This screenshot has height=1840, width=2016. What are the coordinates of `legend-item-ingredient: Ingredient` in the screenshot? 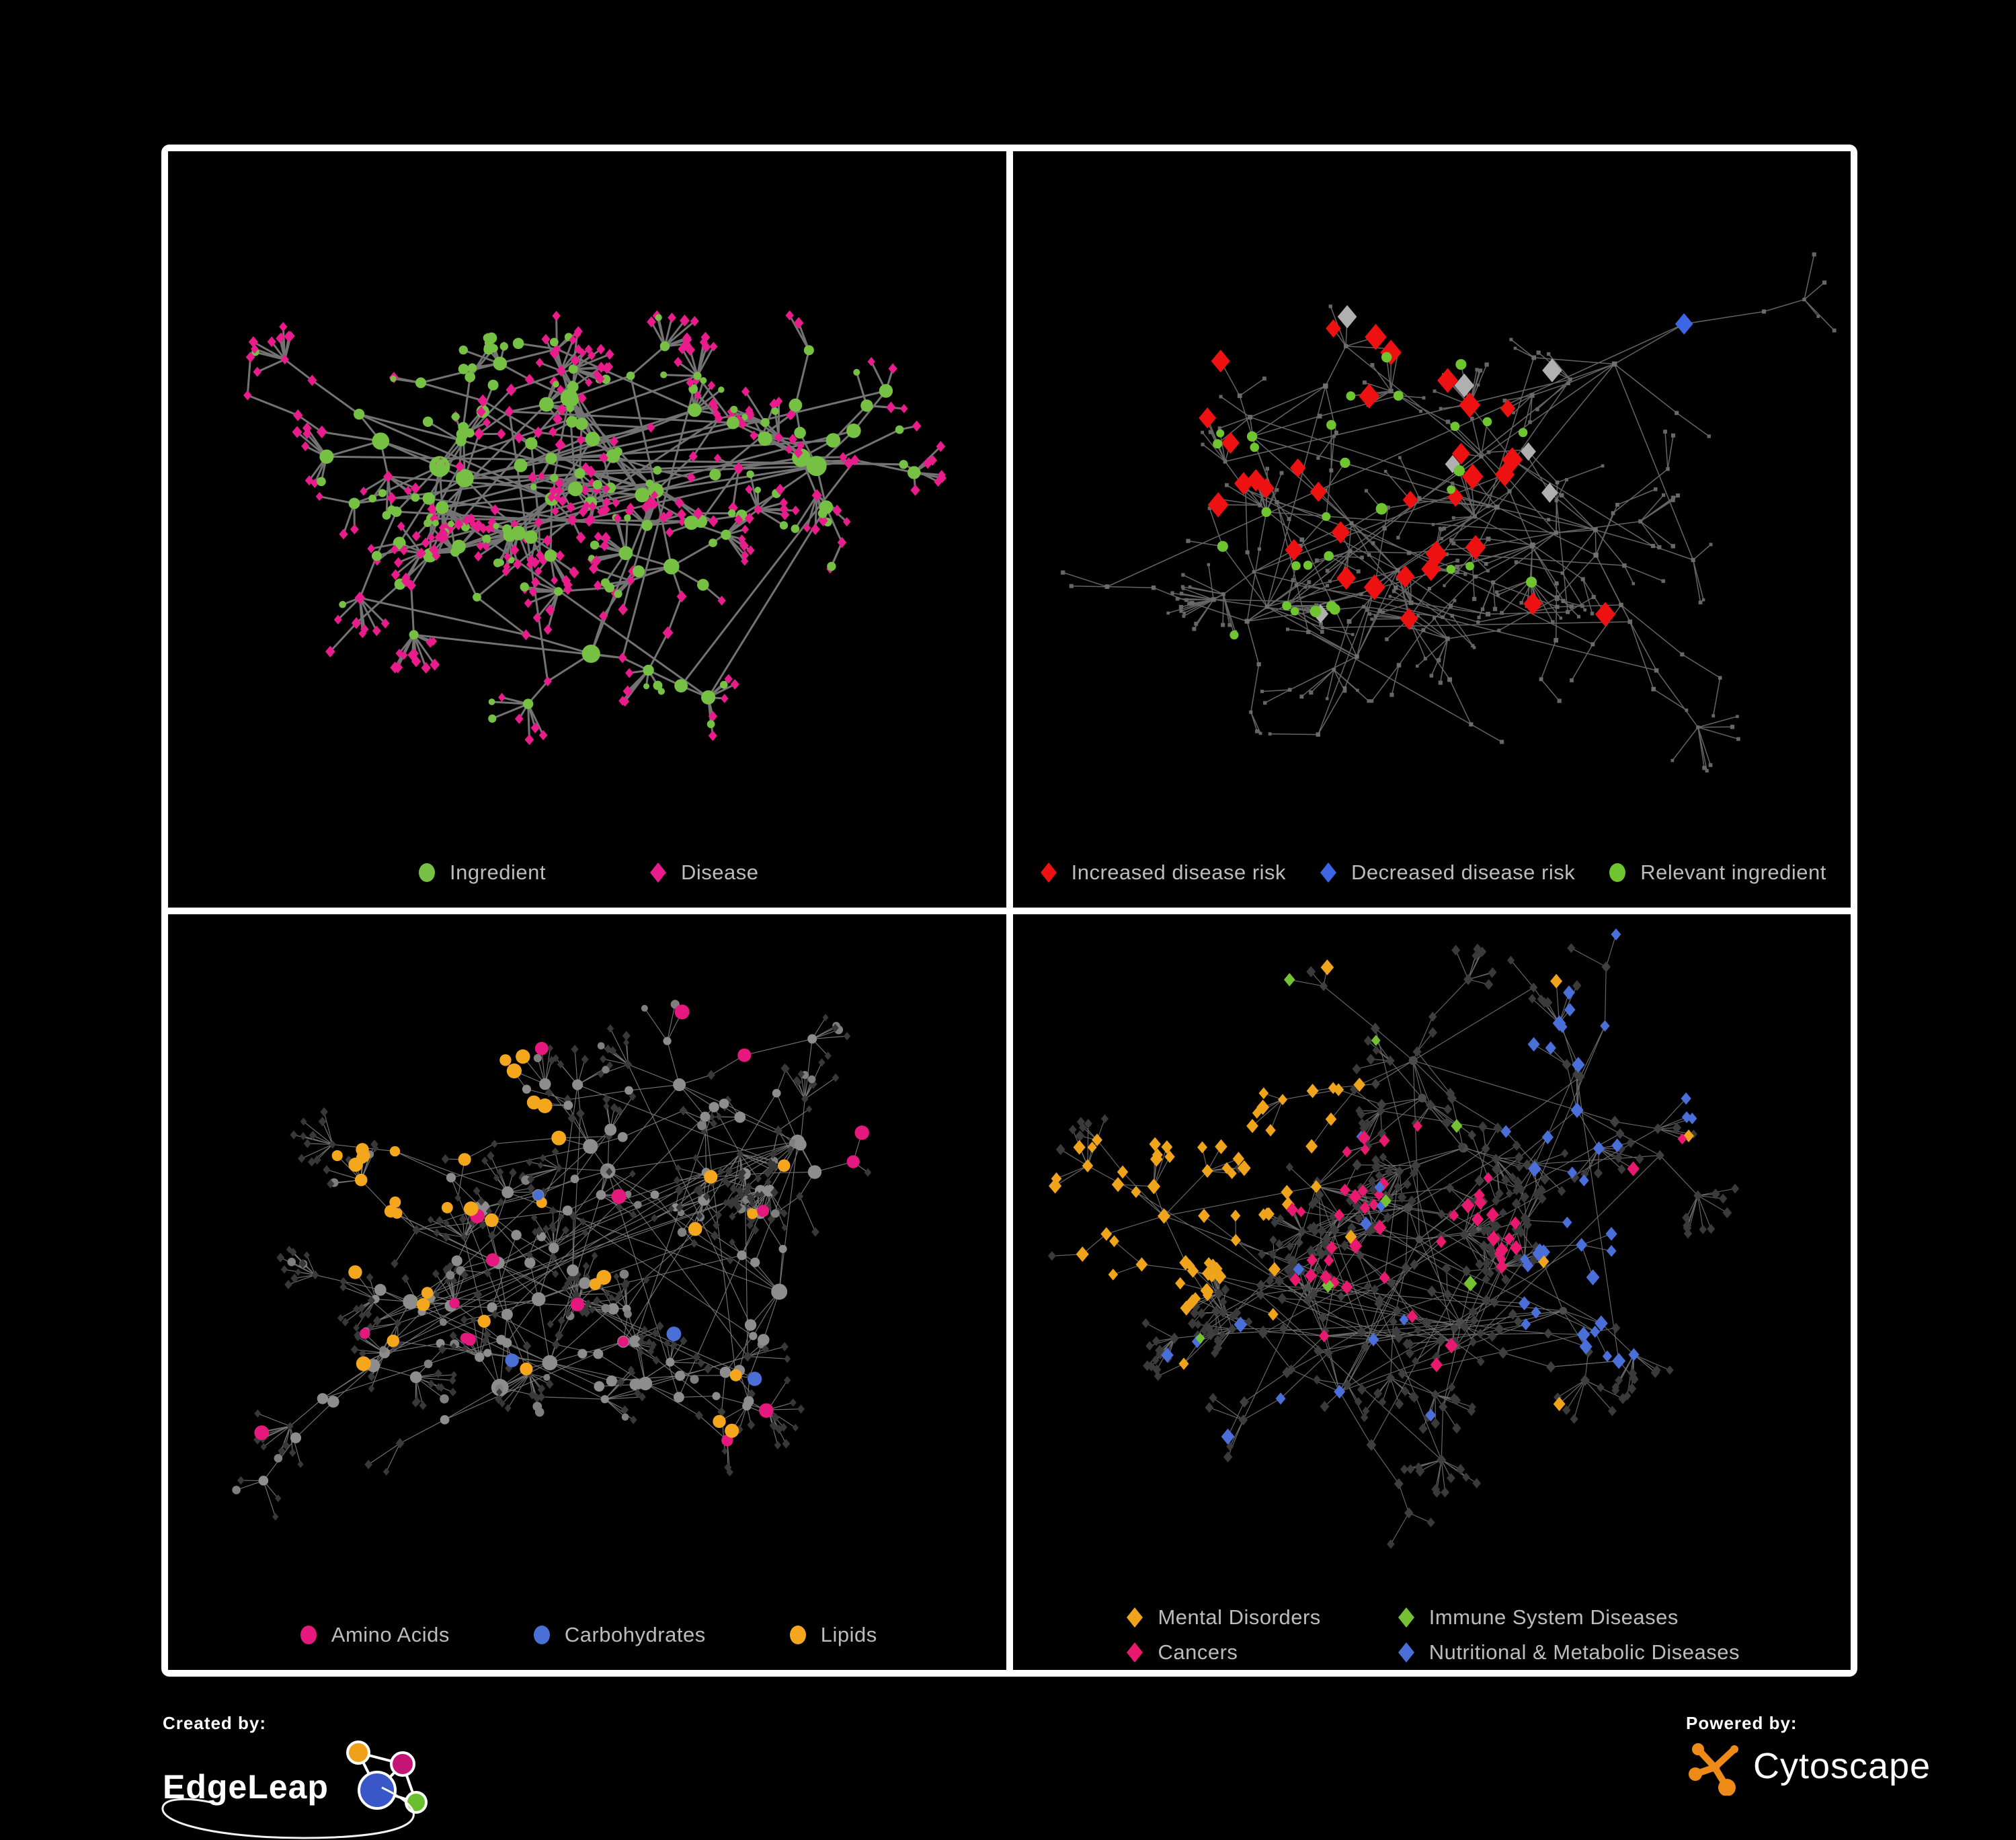 It's located at (480, 873).